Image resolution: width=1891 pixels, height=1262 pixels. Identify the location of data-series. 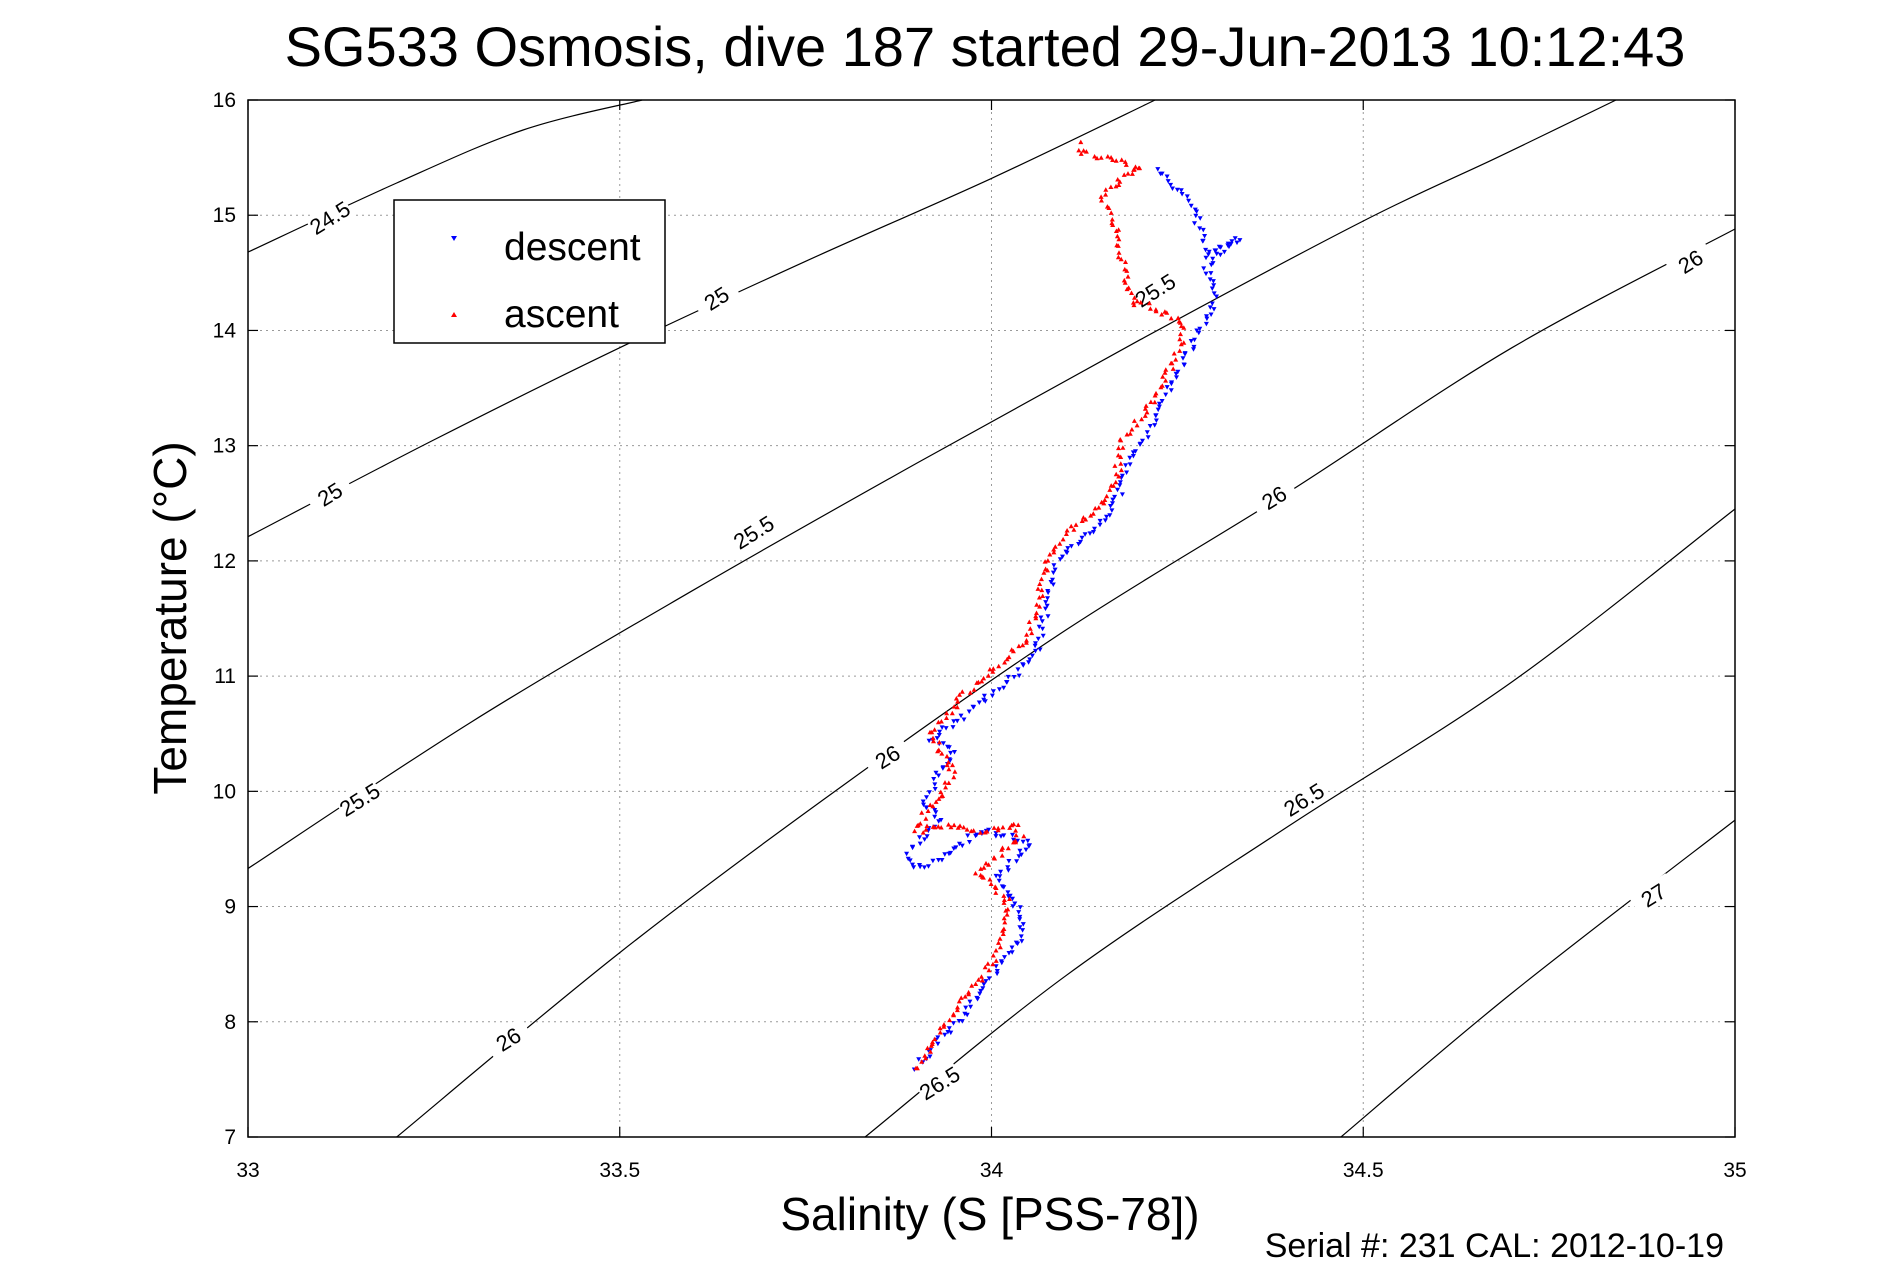
(1073, 605).